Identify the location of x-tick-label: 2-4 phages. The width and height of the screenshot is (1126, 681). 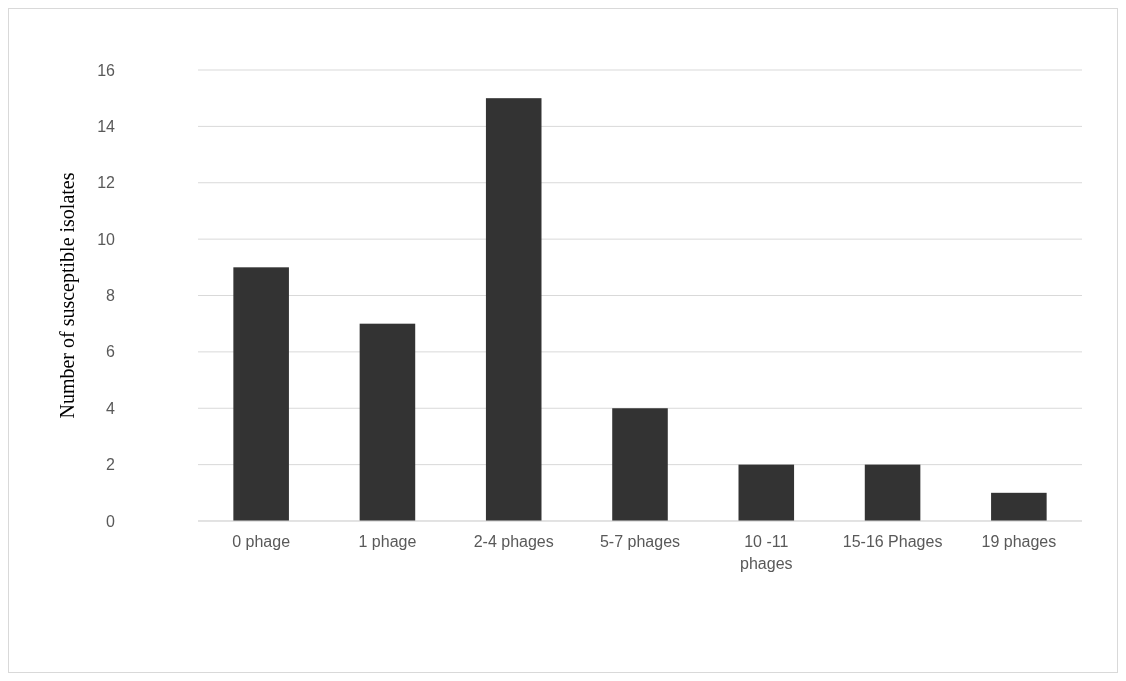
(513, 541).